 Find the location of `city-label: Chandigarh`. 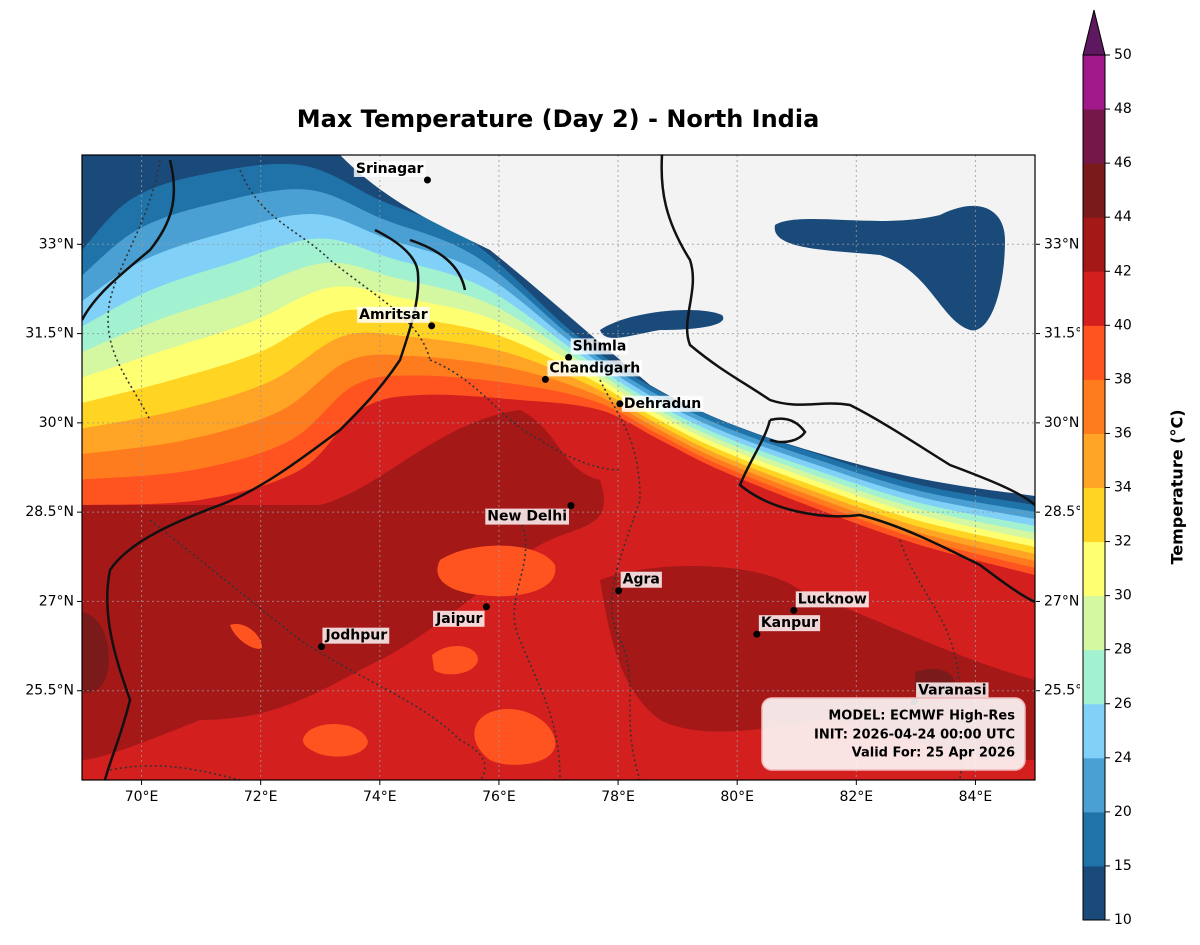

city-label: Chandigarh is located at coordinates (594, 368).